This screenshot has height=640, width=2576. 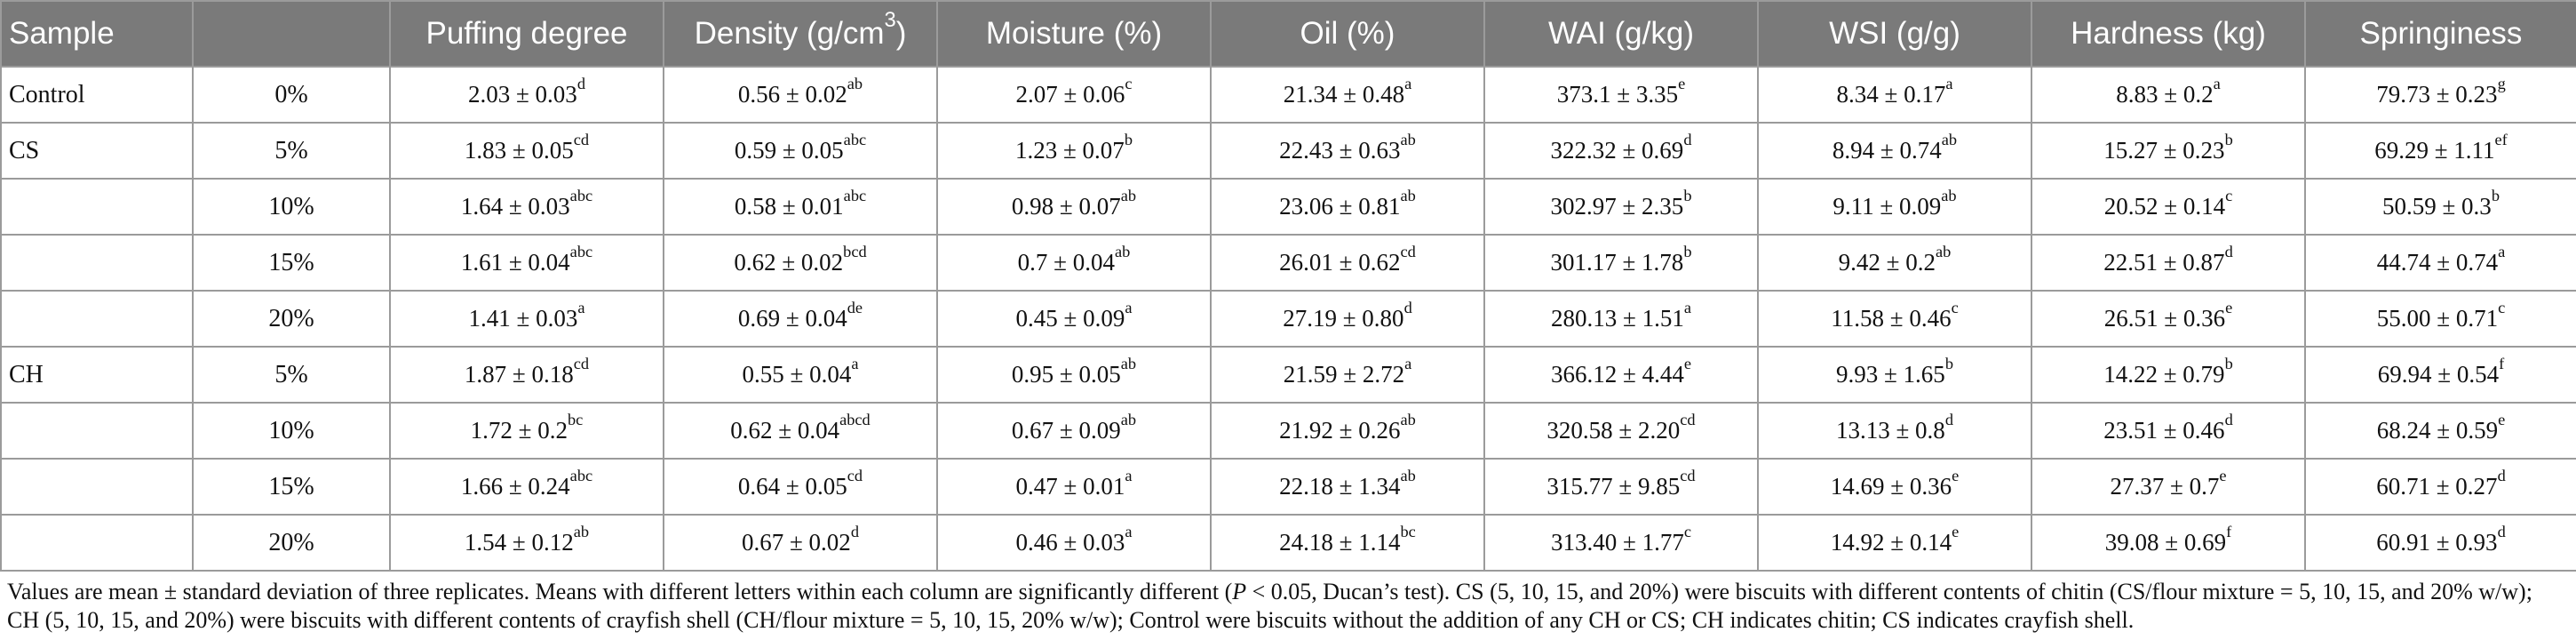 I want to click on cell-hardness: 8.83 ± 0.2a, so click(x=2168, y=95).